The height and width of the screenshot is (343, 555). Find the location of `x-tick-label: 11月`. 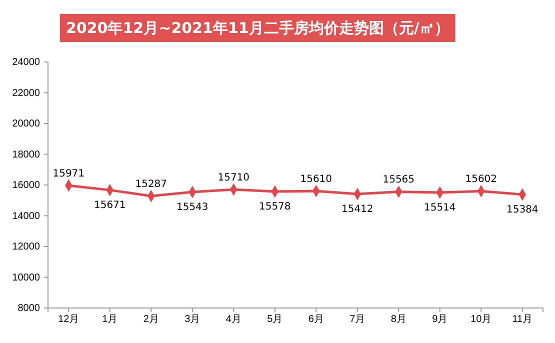

x-tick-label: 11月 is located at coordinates (522, 320).